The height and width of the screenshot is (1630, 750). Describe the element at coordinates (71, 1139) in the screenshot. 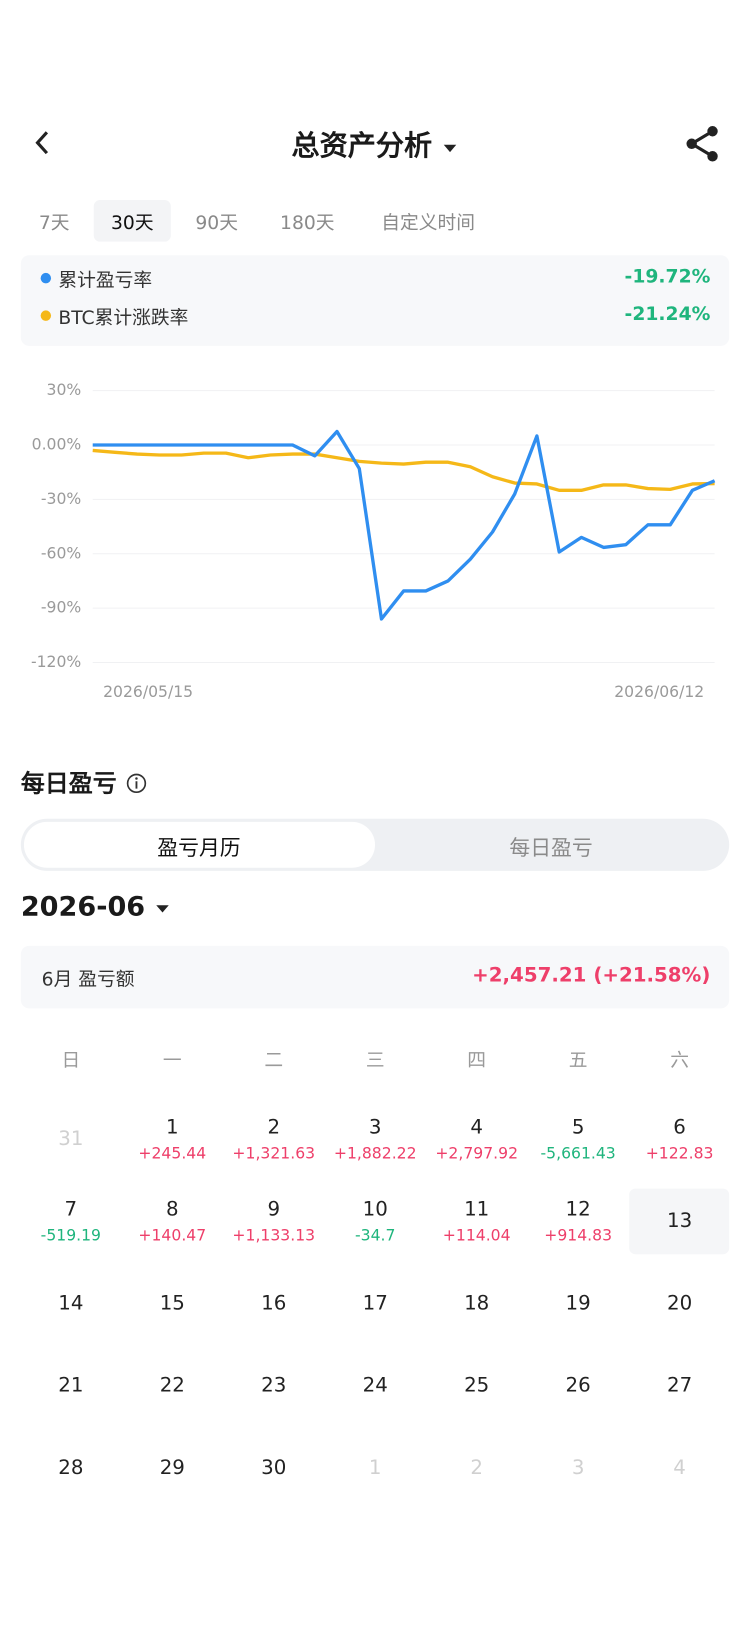

I see `calendar-day: 31` at that location.